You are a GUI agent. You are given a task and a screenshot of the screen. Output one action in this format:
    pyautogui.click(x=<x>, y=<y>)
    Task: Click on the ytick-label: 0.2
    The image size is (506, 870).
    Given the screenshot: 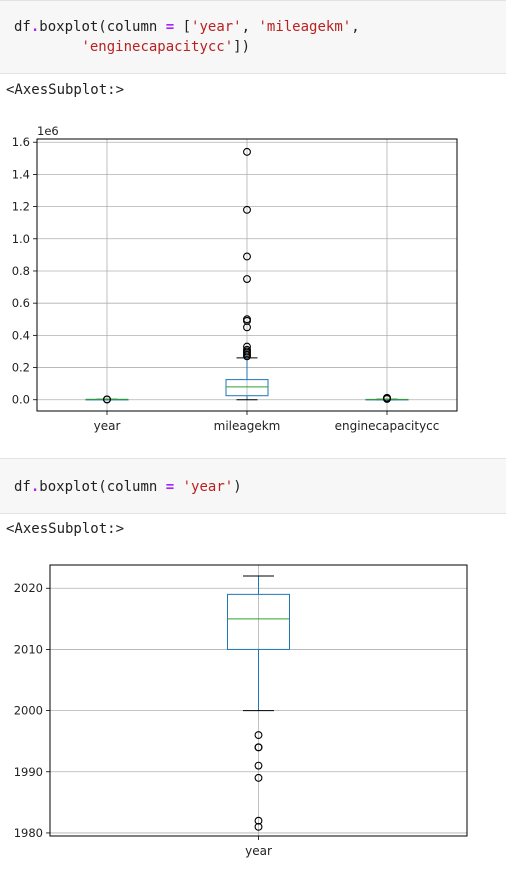 What is the action you would take?
    pyautogui.click(x=21, y=368)
    